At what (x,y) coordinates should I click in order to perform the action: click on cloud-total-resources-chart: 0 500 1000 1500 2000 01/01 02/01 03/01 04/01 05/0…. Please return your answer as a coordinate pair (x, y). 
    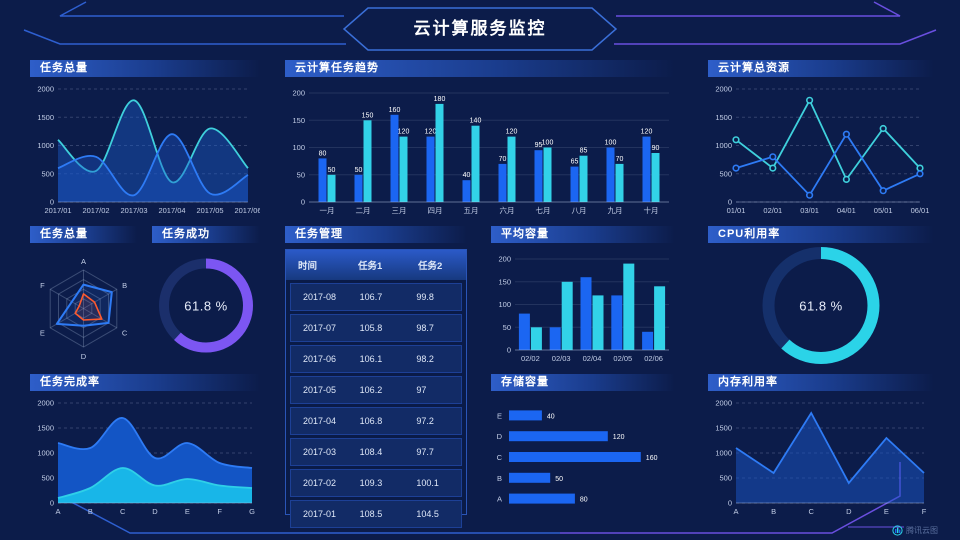
    Looking at the image, I should click on (821, 148).